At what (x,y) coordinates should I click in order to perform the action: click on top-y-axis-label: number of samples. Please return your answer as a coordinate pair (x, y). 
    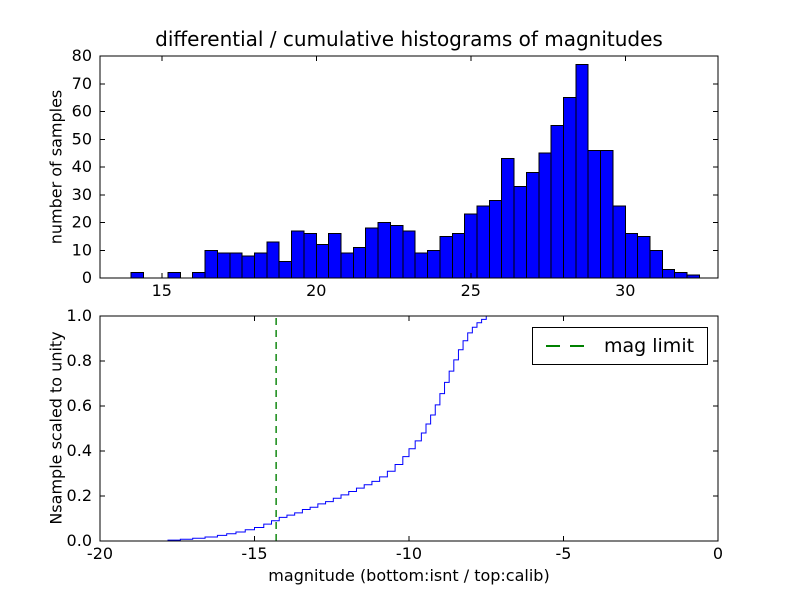
    Looking at the image, I should click on (56, 167).